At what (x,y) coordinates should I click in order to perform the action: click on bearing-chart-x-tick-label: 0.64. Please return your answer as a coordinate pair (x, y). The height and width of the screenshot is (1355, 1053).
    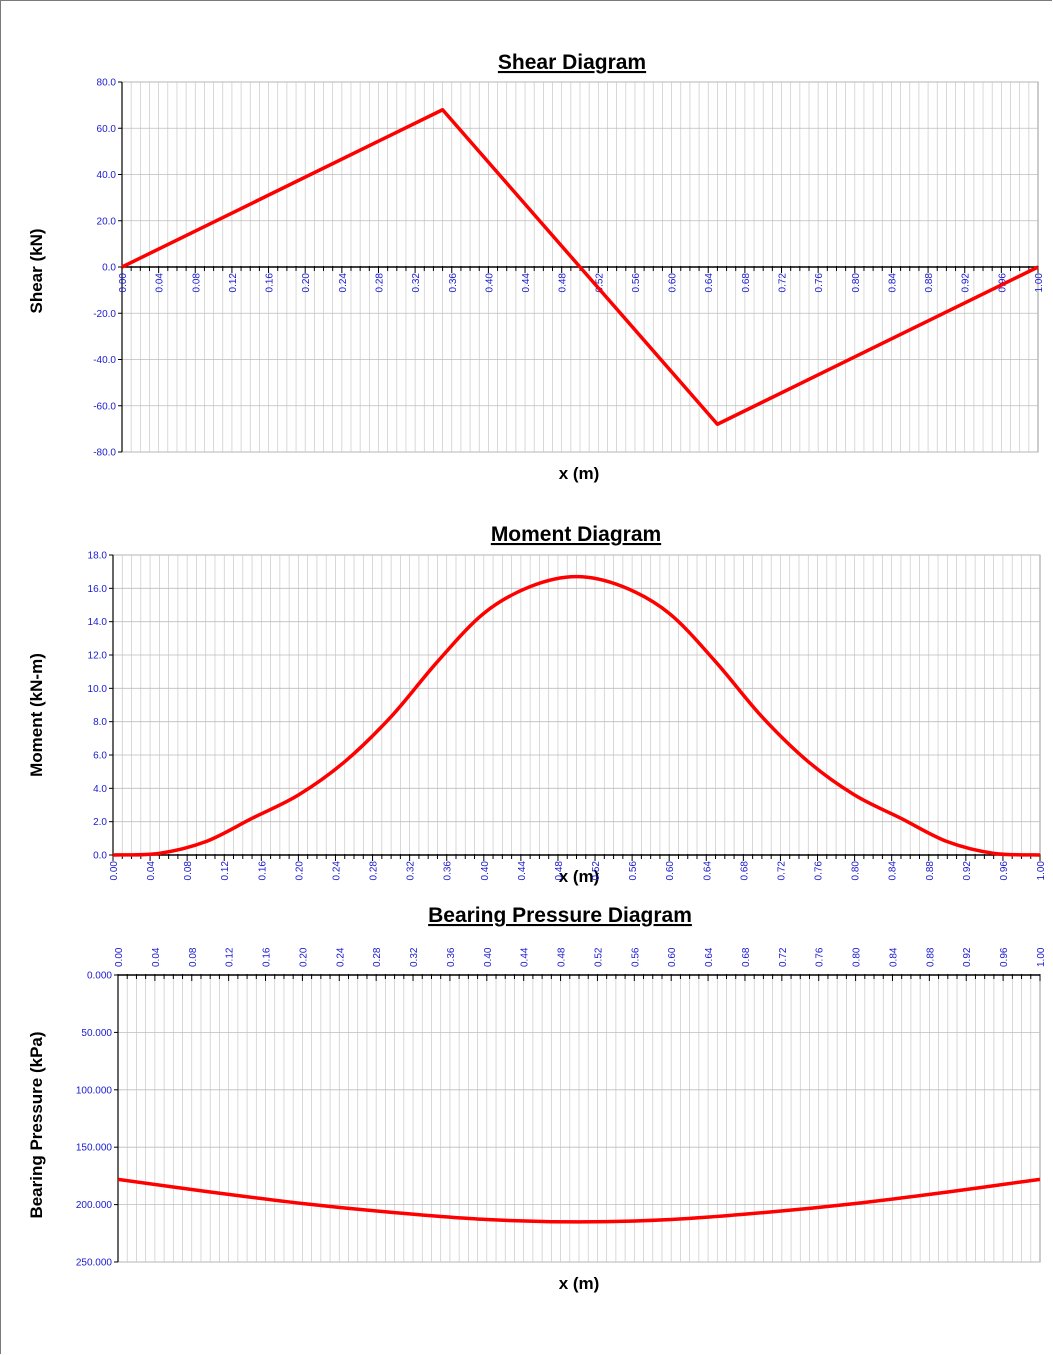
    Looking at the image, I should click on (709, 957).